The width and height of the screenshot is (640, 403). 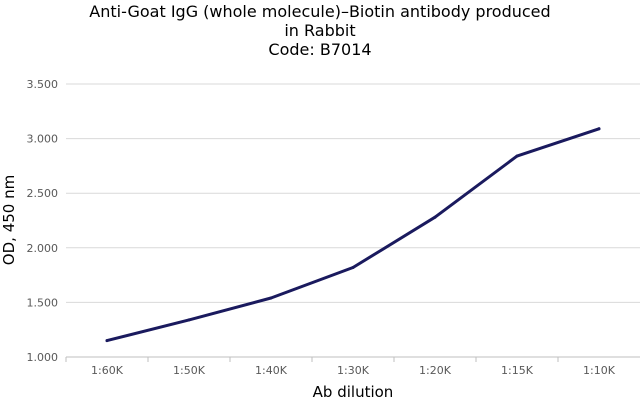 I want to click on x-tick-label: 1:20K, so click(x=435, y=370).